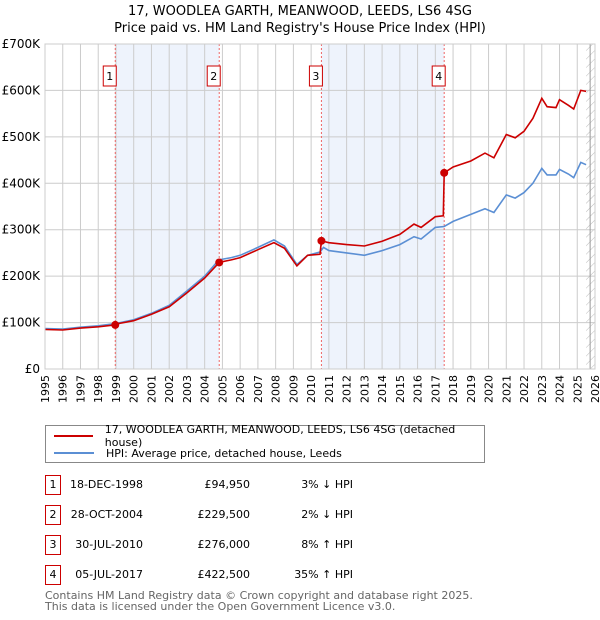 Image resolution: width=600 pixels, height=620 pixels. I want to click on sale-row: 2 28-OCT-2004 £229,500 2% ↓ HPI, so click(245, 515).